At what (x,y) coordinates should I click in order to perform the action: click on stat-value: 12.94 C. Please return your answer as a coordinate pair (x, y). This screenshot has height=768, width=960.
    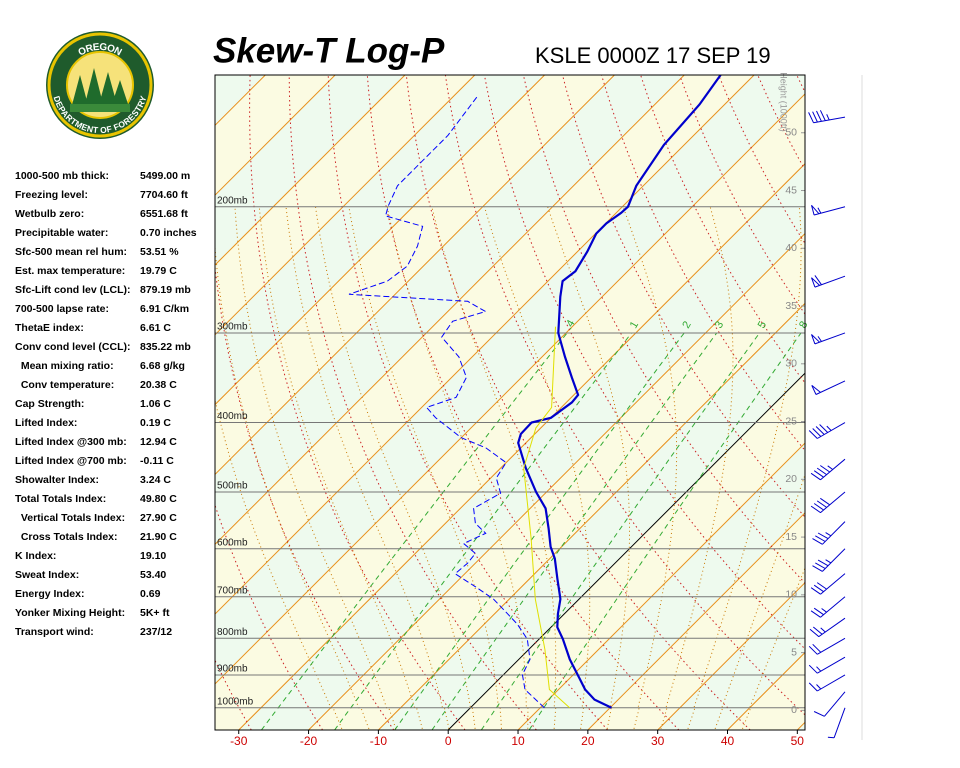
    Looking at the image, I should click on (158, 442).